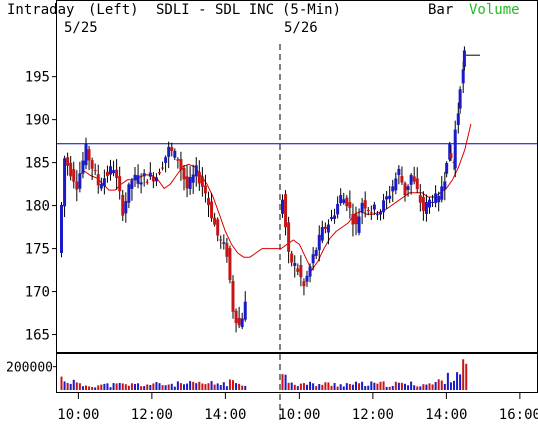 This screenshot has height=424, width=538. I want to click on price-tick-label: 165, so click(37, 336).